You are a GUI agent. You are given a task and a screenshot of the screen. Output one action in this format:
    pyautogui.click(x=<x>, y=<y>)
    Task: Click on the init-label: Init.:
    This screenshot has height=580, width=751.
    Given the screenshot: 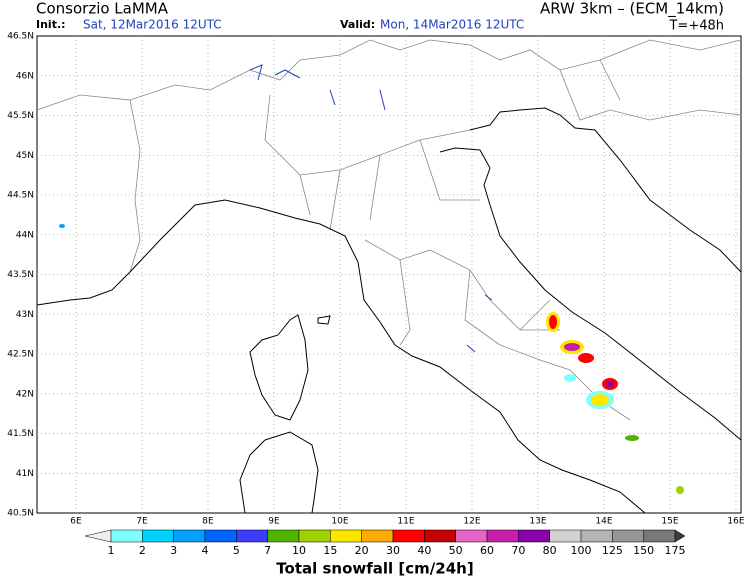 What is the action you would take?
    pyautogui.click(x=51, y=24)
    